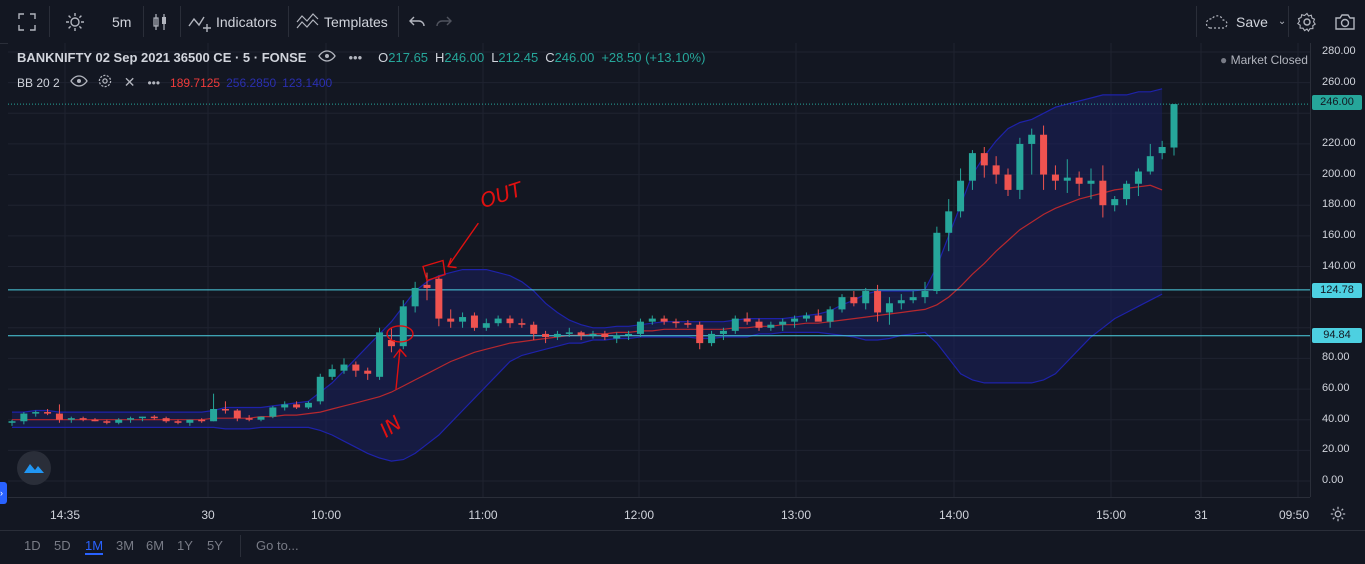  I want to click on range-button-5d: 5D, so click(62, 545).